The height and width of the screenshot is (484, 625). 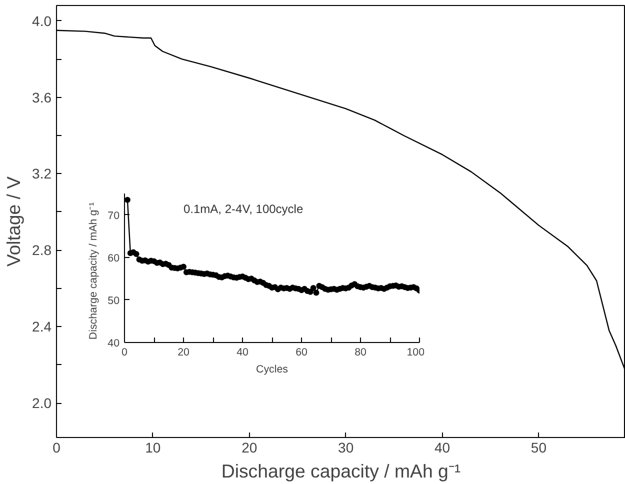 I want to click on x-tick-label: 30, so click(x=346, y=448).